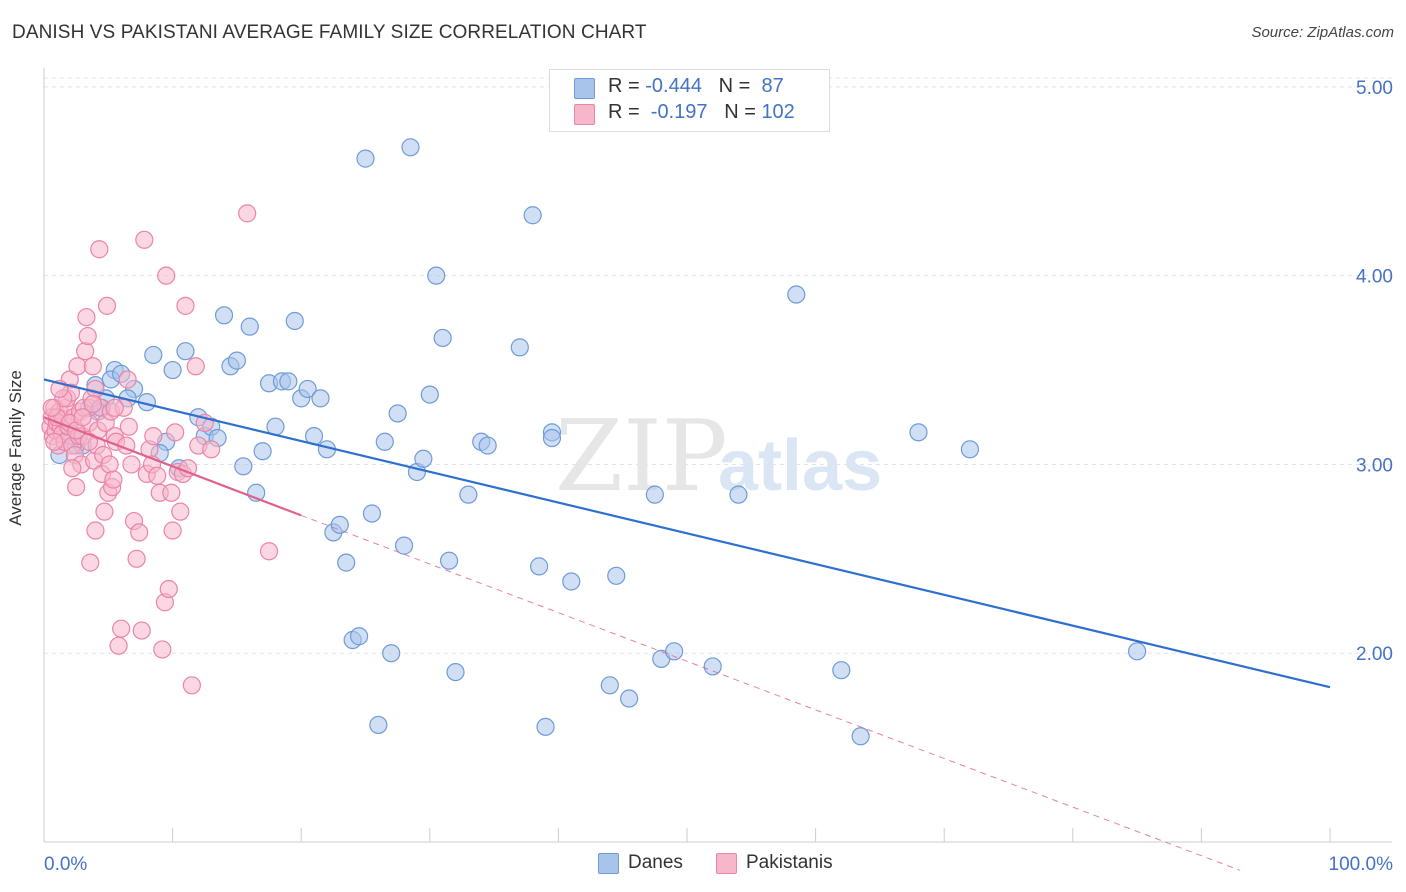 Image resolution: width=1406 pixels, height=892 pixels. What do you see at coordinates (172, 466) in the screenshot?
I see `pakistanis-trend-line` at bounding box center [172, 466].